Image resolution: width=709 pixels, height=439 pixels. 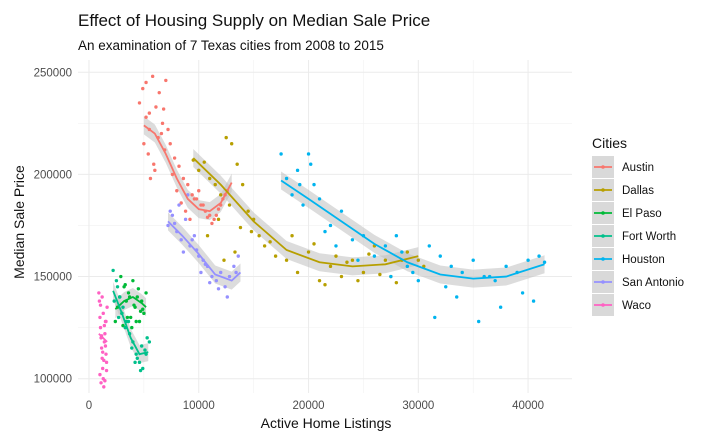 I want to click on y-tick-label: 200000, so click(x=53, y=175).